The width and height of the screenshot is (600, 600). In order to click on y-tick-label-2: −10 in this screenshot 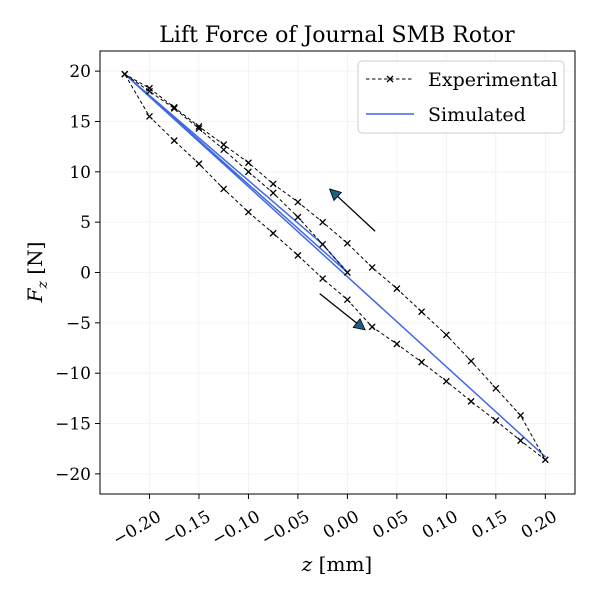, I will do `click(73, 374)`.